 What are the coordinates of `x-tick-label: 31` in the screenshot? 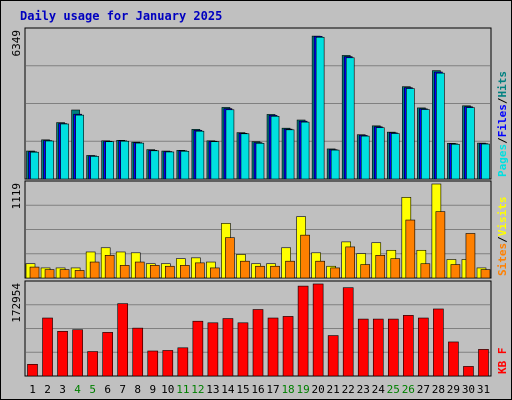 It's located at (483, 389).